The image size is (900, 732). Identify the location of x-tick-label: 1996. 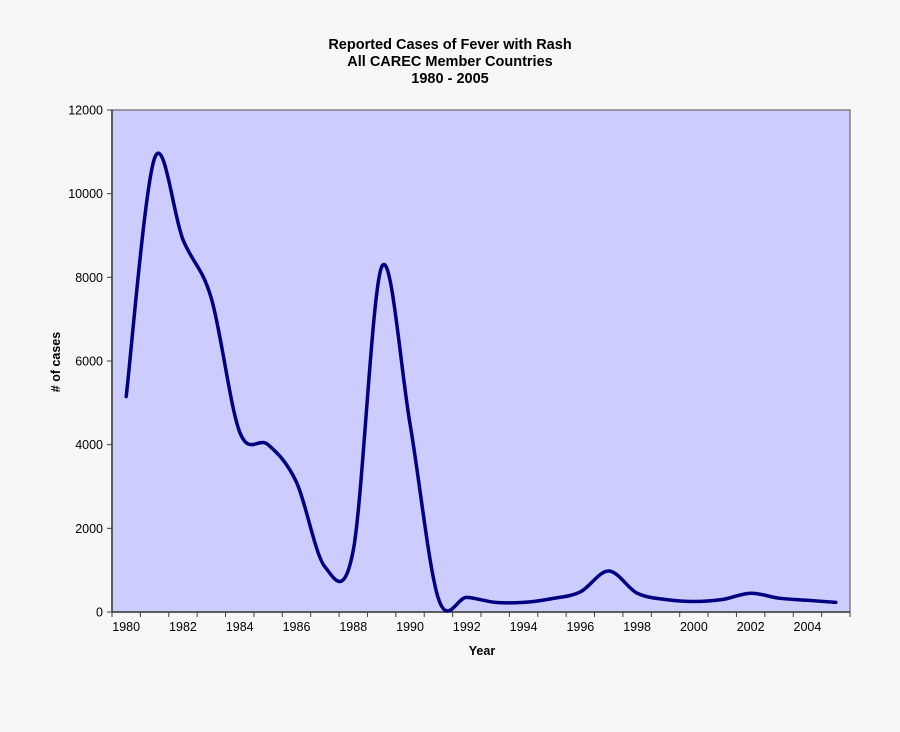
(580, 627).